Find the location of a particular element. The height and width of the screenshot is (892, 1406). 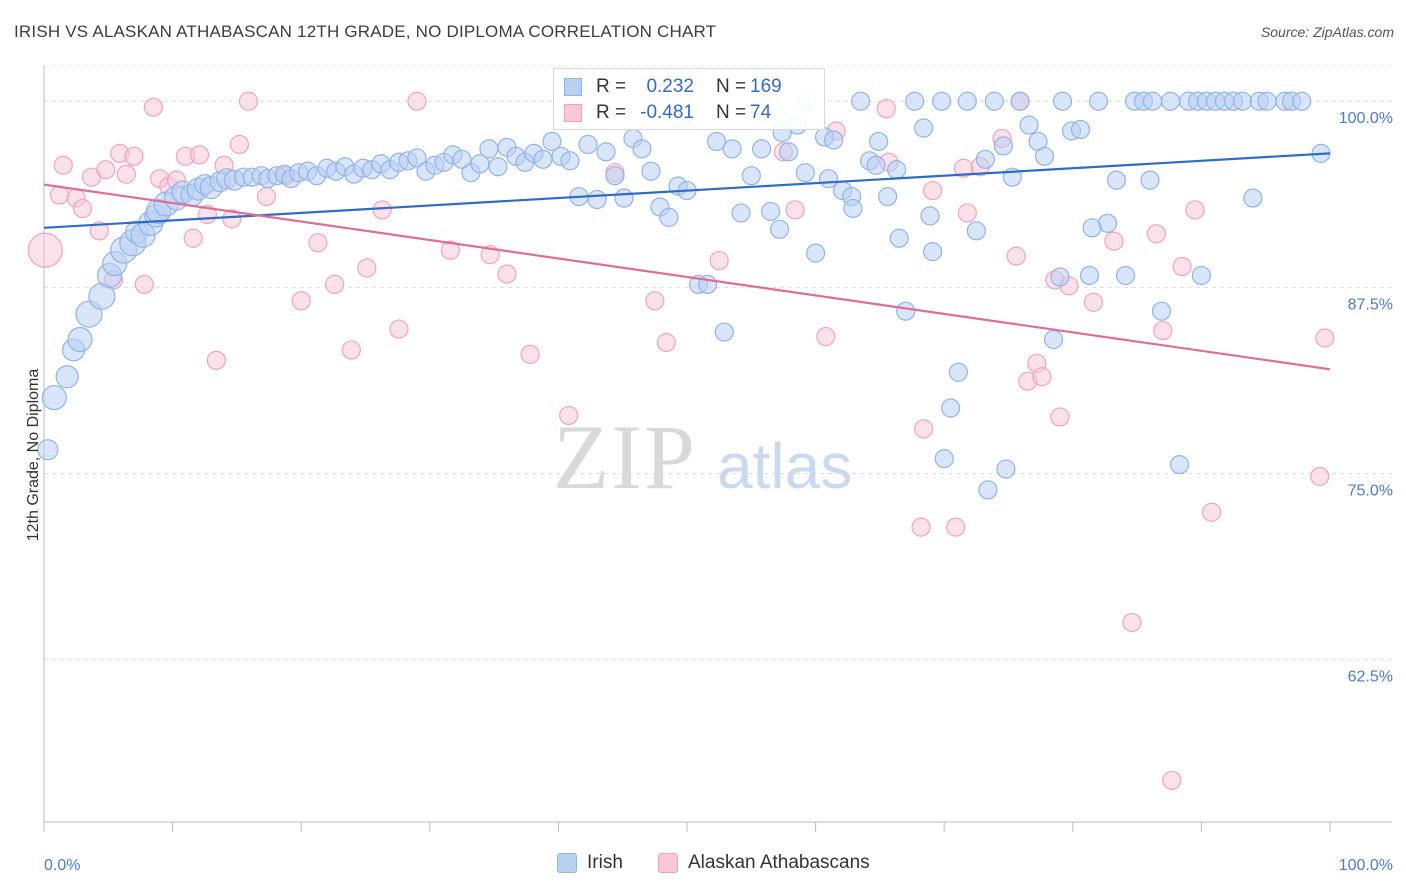

legend-row-athabascan: R = -0.481 N = 74 is located at coordinates (679, 113).